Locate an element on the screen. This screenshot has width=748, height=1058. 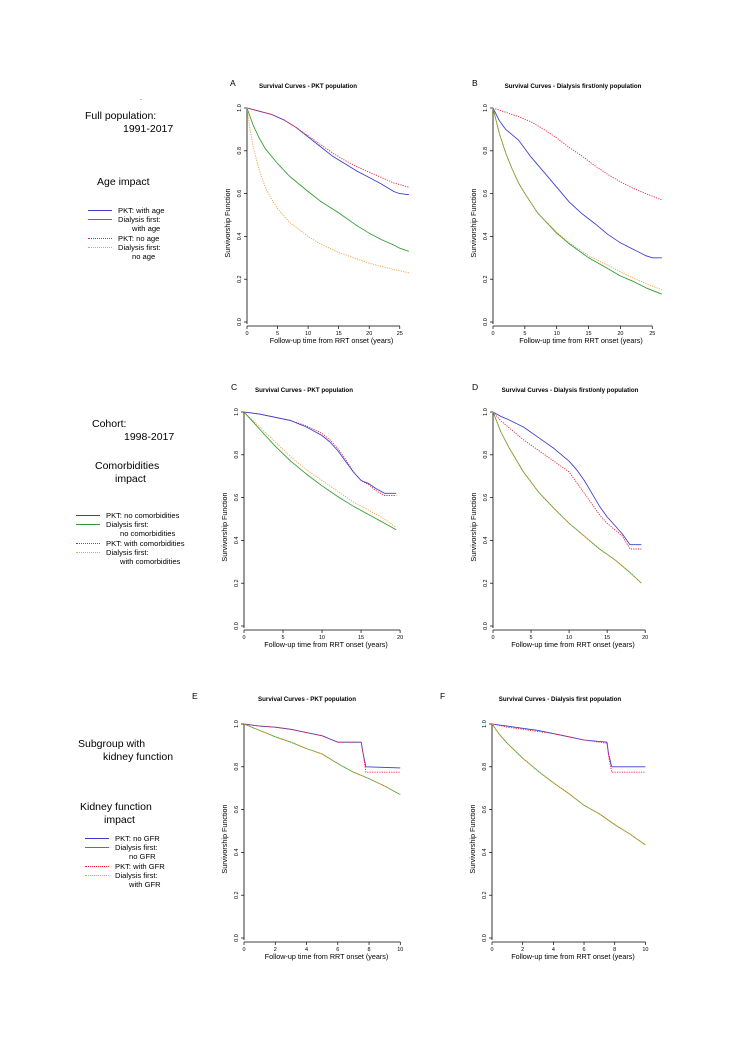
legend-subtext: no age is located at coordinates (144, 257).